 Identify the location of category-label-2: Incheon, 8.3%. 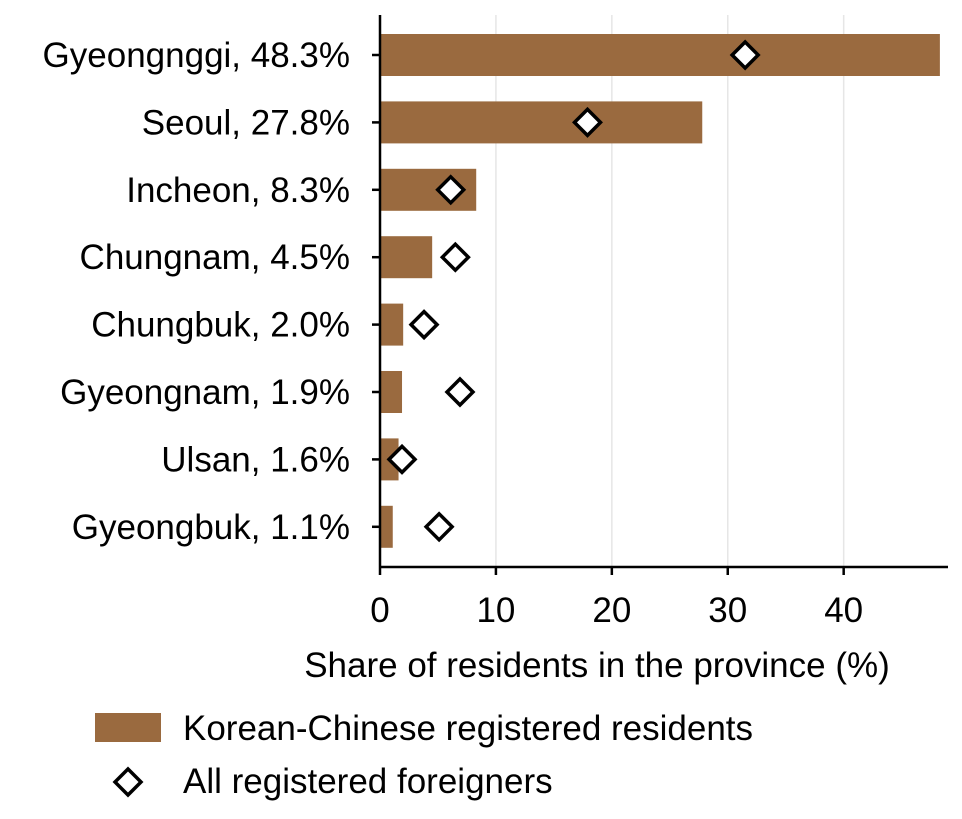
(238, 190).